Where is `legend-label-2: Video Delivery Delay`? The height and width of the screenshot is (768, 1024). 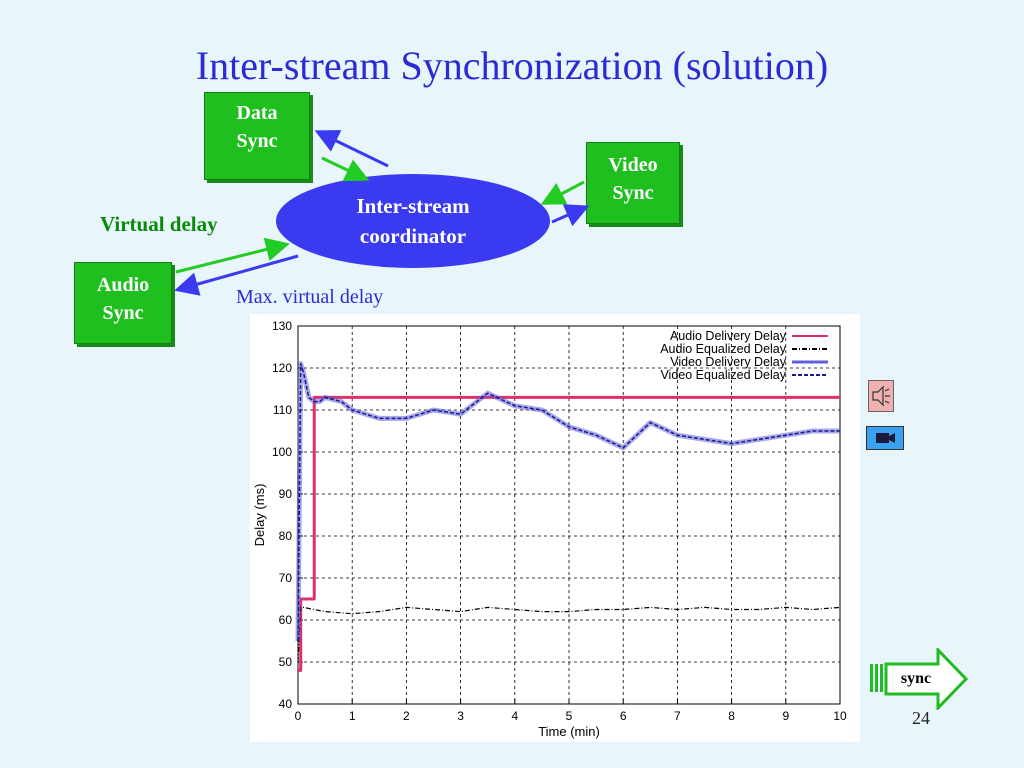
legend-label-2: Video Delivery Delay is located at coordinates (728, 362).